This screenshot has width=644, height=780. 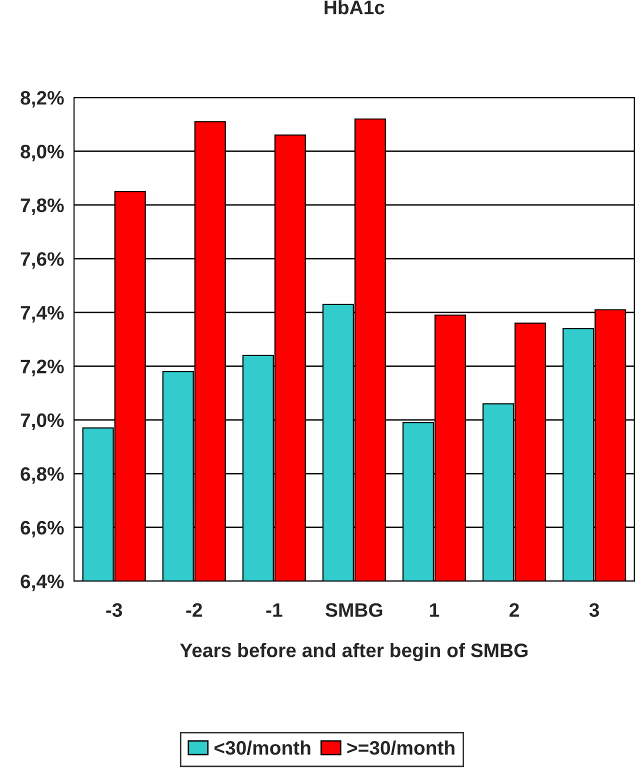 I want to click on y-tick-label: 6,8%, so click(x=42, y=475).